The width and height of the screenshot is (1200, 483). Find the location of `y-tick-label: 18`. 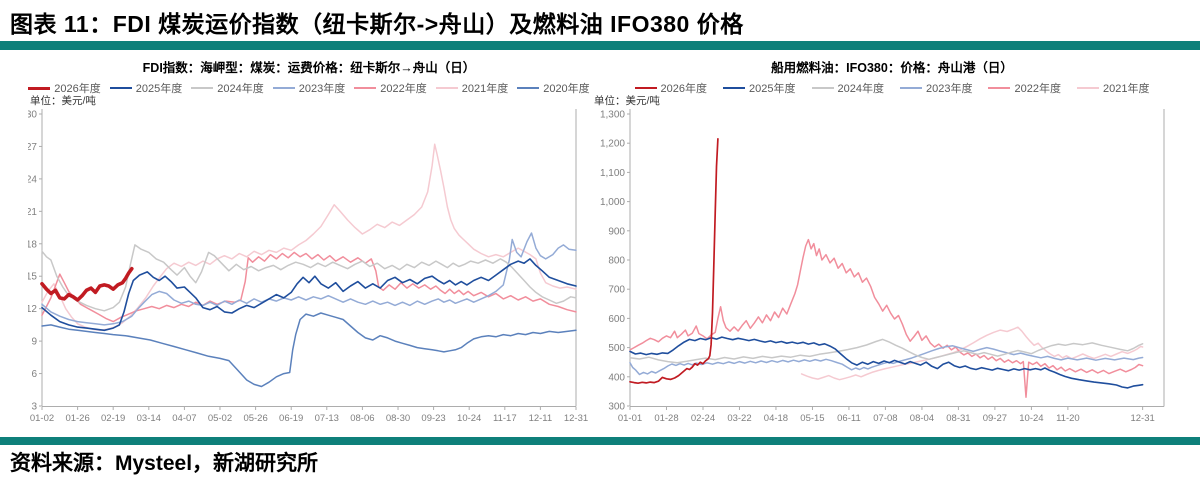

y-tick-label: 18 is located at coordinates (32, 244).